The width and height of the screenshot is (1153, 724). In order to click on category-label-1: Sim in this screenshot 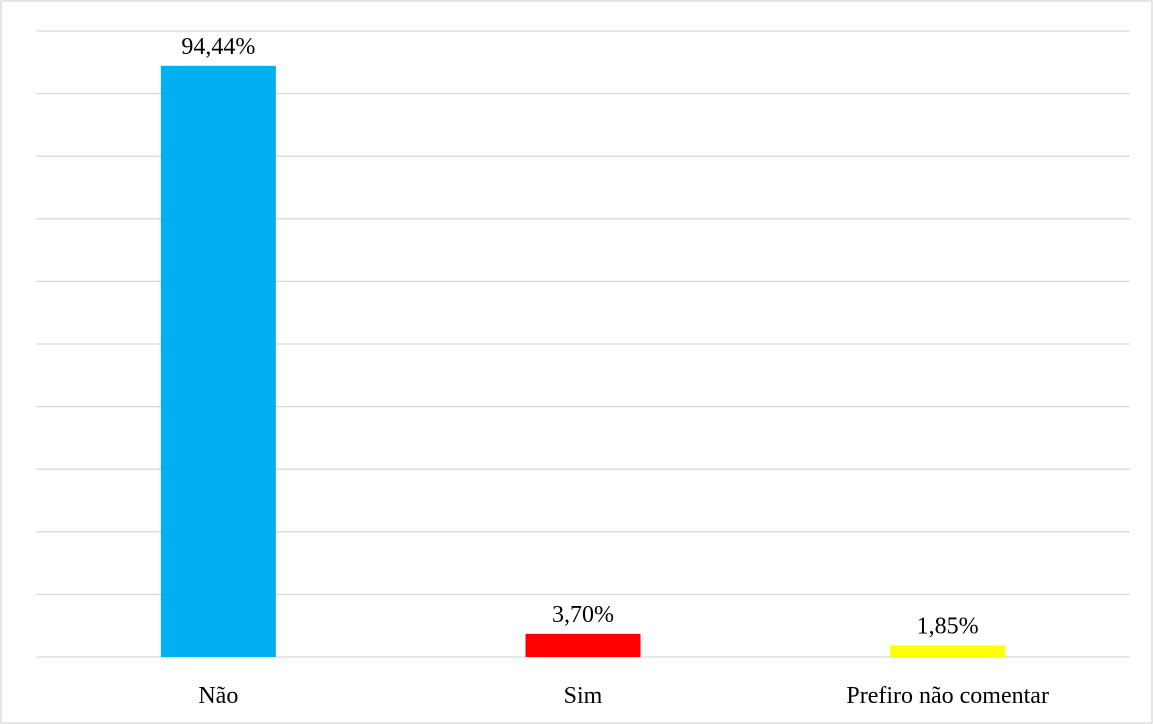, I will do `click(583, 696)`.